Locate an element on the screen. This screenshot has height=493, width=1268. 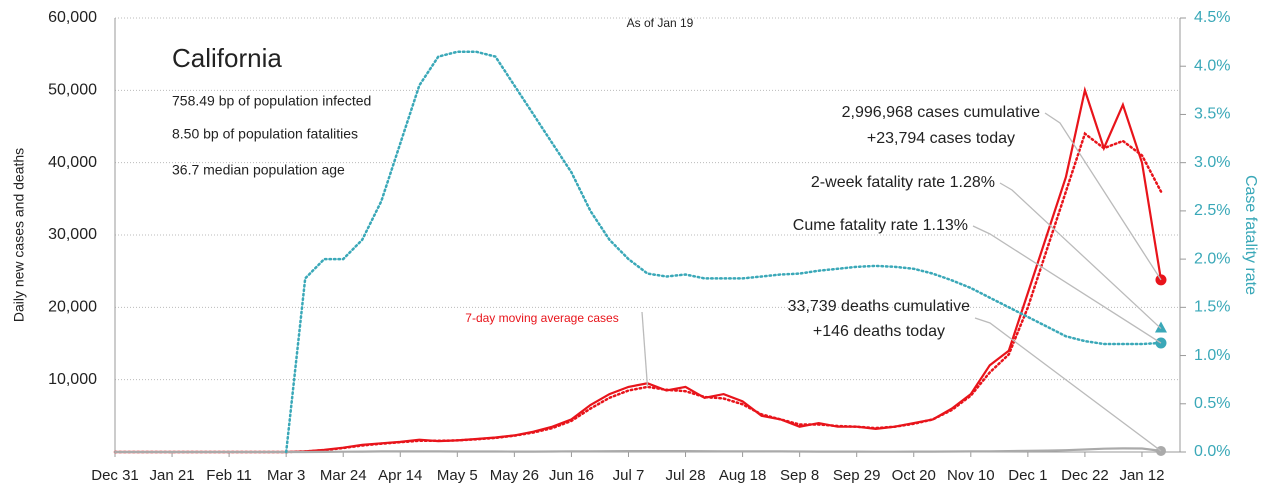
y-tick-label: 20,000 is located at coordinates (72, 307).